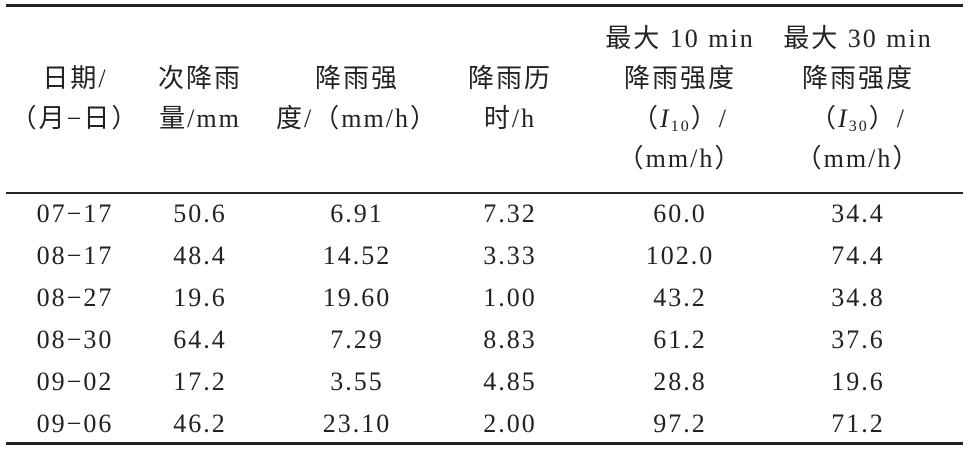 The width and height of the screenshot is (969, 454). What do you see at coordinates (75, 118) in the screenshot?
I see `header-line: （月−日）` at bounding box center [75, 118].